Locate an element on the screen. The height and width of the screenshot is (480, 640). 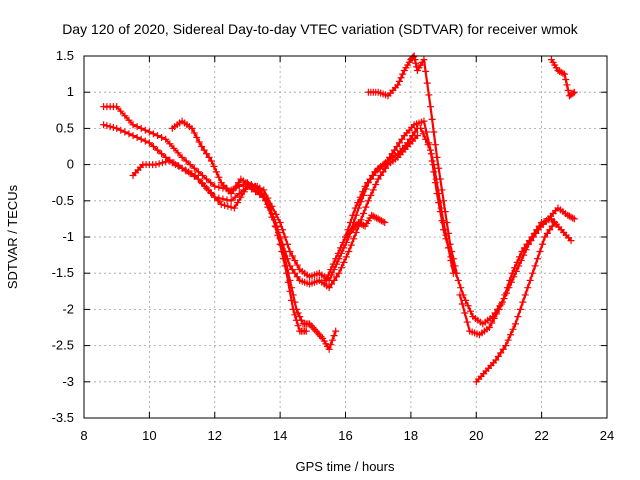
x-tick-label: 20 is located at coordinates (476, 435).